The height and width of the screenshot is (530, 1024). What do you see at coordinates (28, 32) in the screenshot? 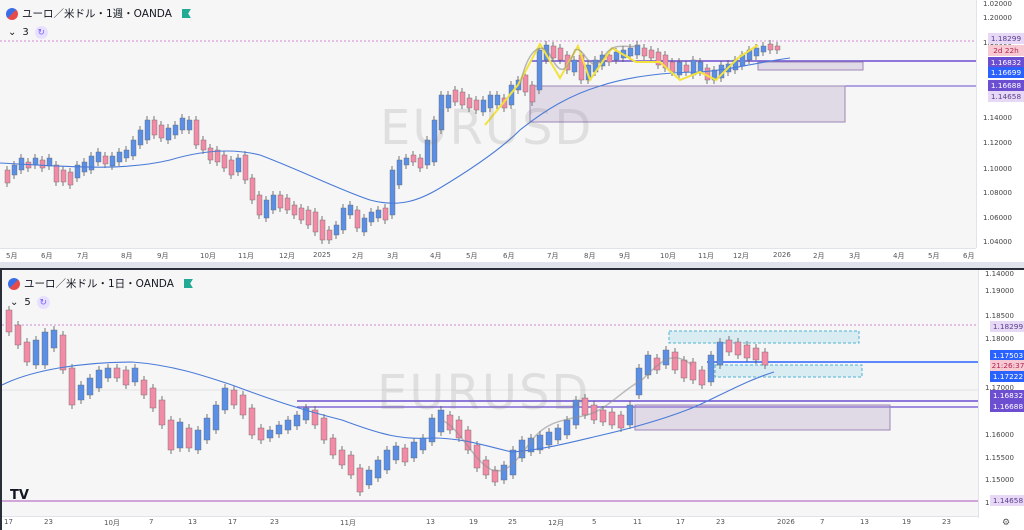
I see `weekly-indicator-toggle: ⌄ 3 ↻` at bounding box center [28, 32].